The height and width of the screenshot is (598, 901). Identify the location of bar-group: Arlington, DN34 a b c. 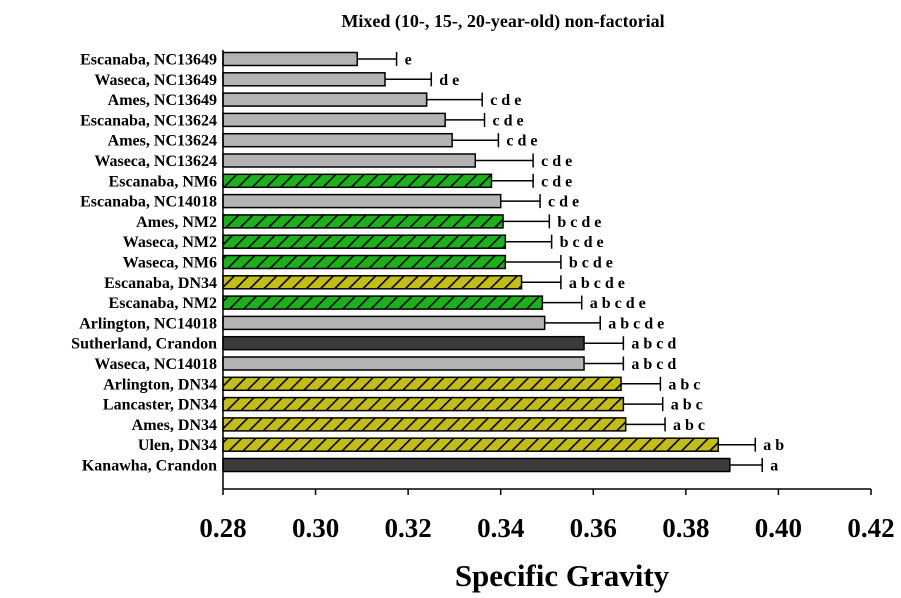
(401, 384).